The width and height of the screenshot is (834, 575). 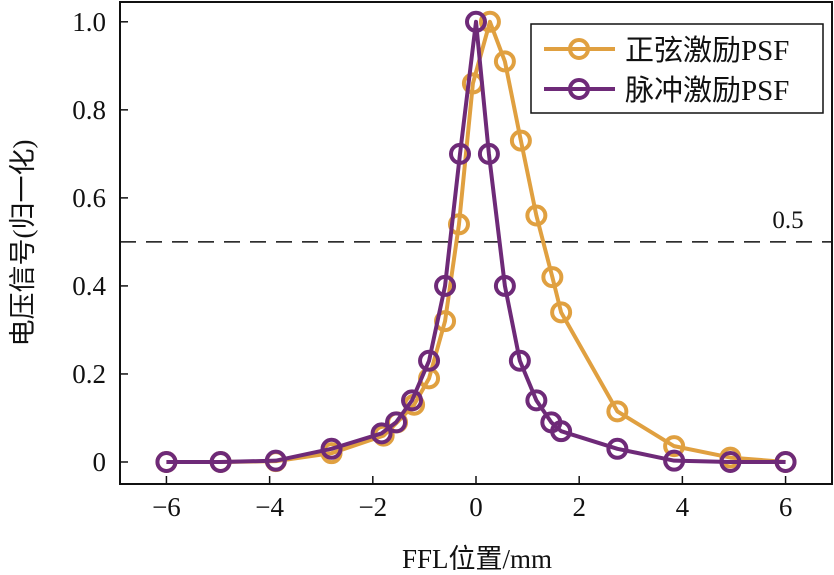 What do you see at coordinates (579, 49) in the screenshot?
I see `legend-marker-sine` at bounding box center [579, 49].